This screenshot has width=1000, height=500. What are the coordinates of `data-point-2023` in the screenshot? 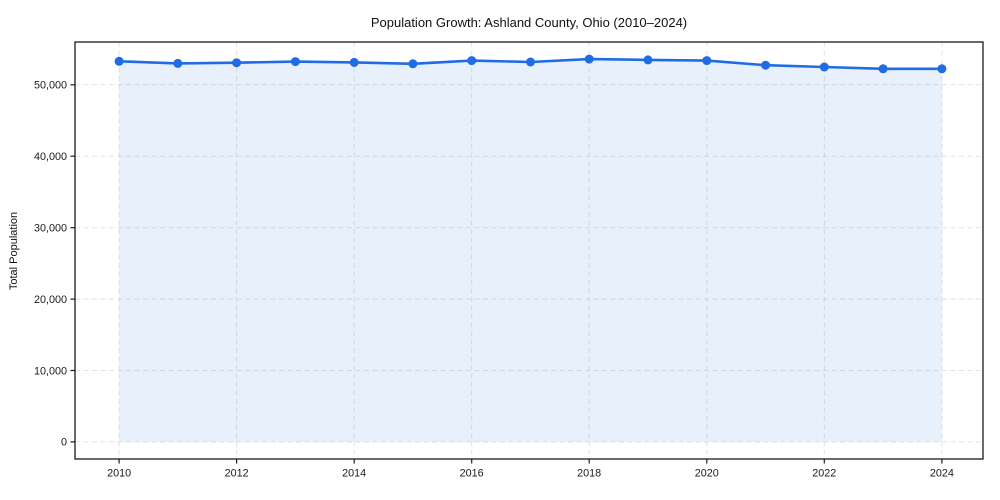 It's located at (883, 69).